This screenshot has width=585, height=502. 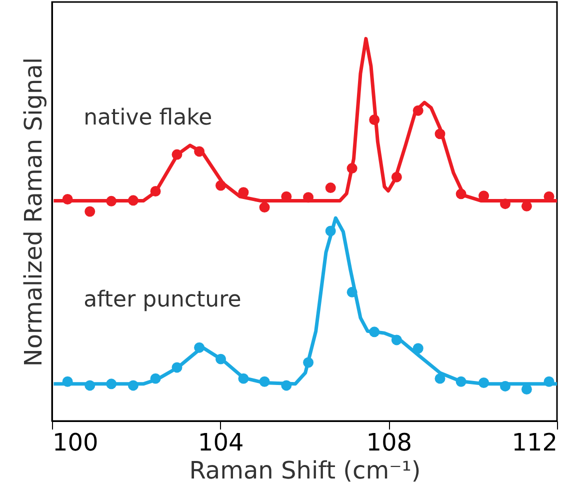 What do you see at coordinates (148, 117) in the screenshot?
I see `series-label: native flake` at bounding box center [148, 117].